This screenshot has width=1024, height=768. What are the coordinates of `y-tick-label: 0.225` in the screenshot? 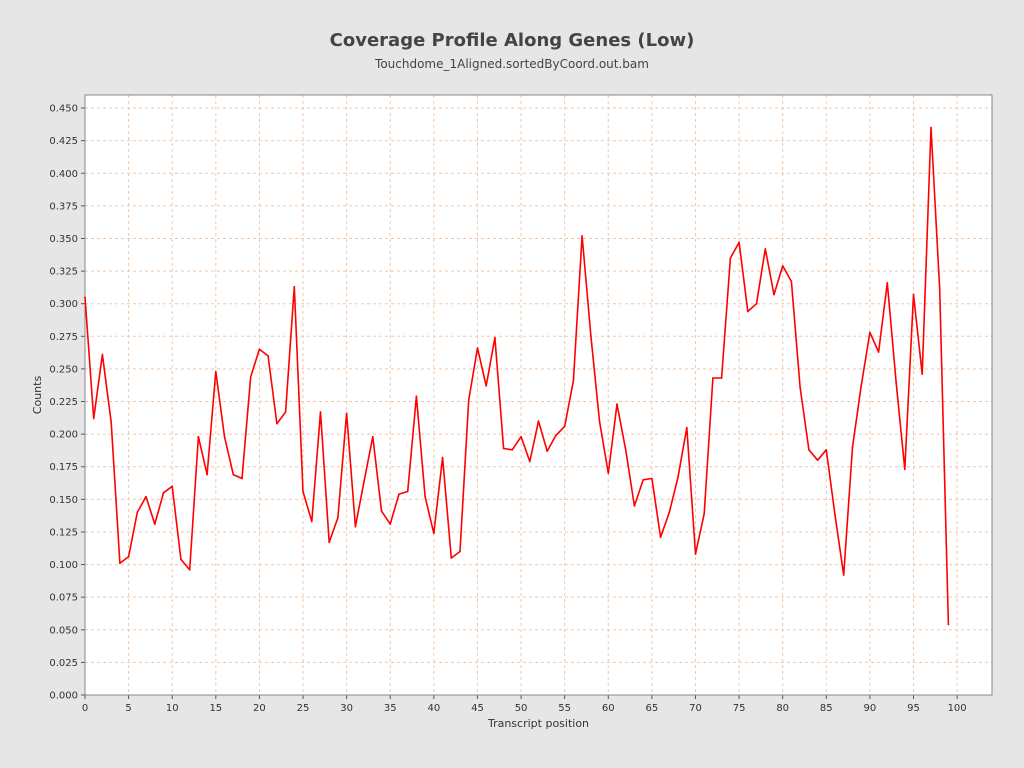 It's located at (63, 402).